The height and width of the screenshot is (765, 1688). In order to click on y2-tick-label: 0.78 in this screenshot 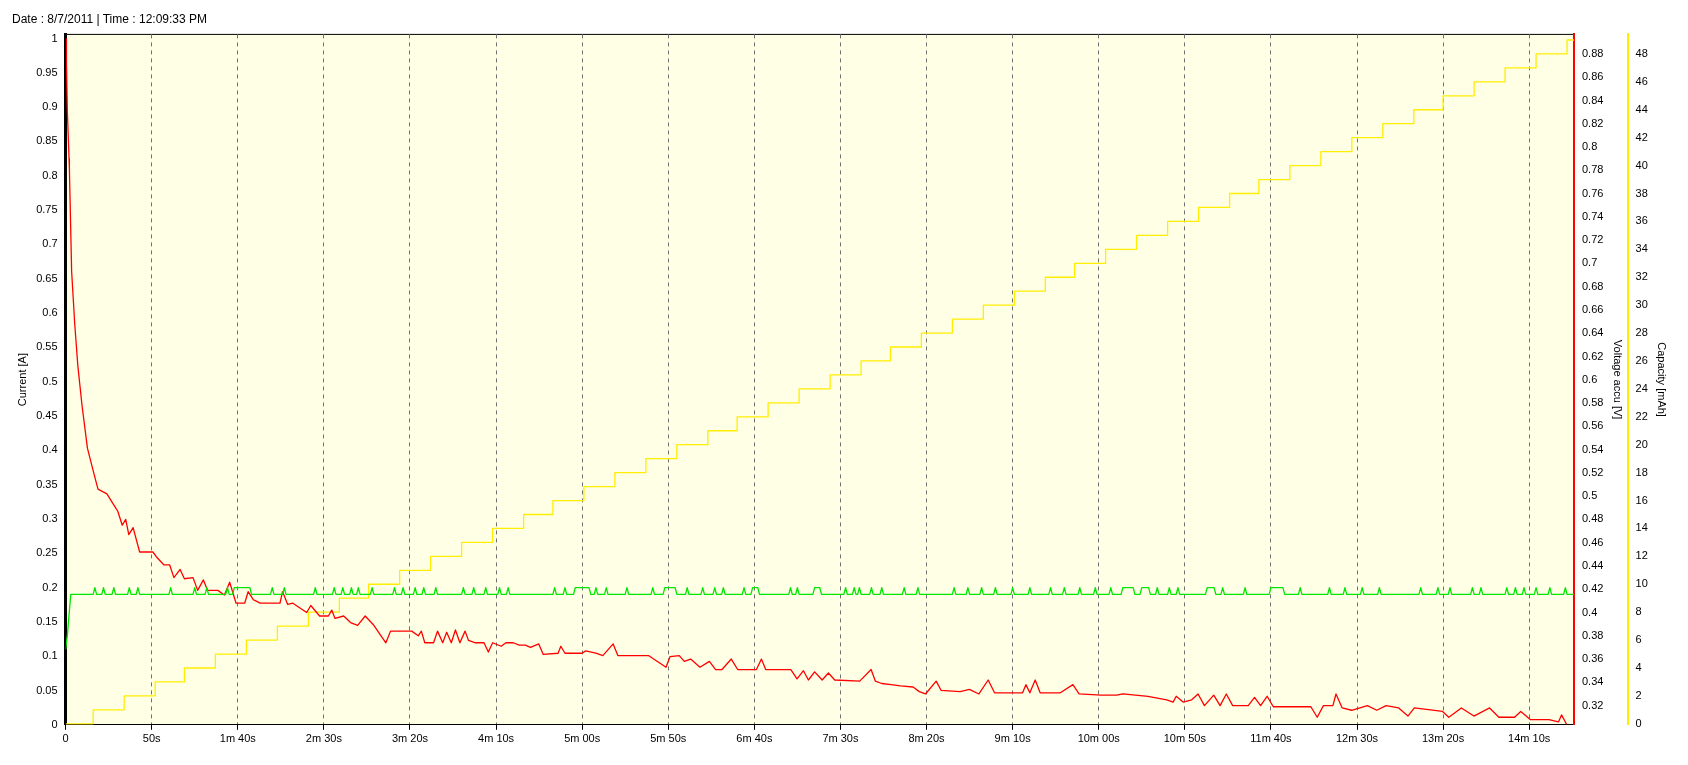, I will do `click(1592, 169)`.